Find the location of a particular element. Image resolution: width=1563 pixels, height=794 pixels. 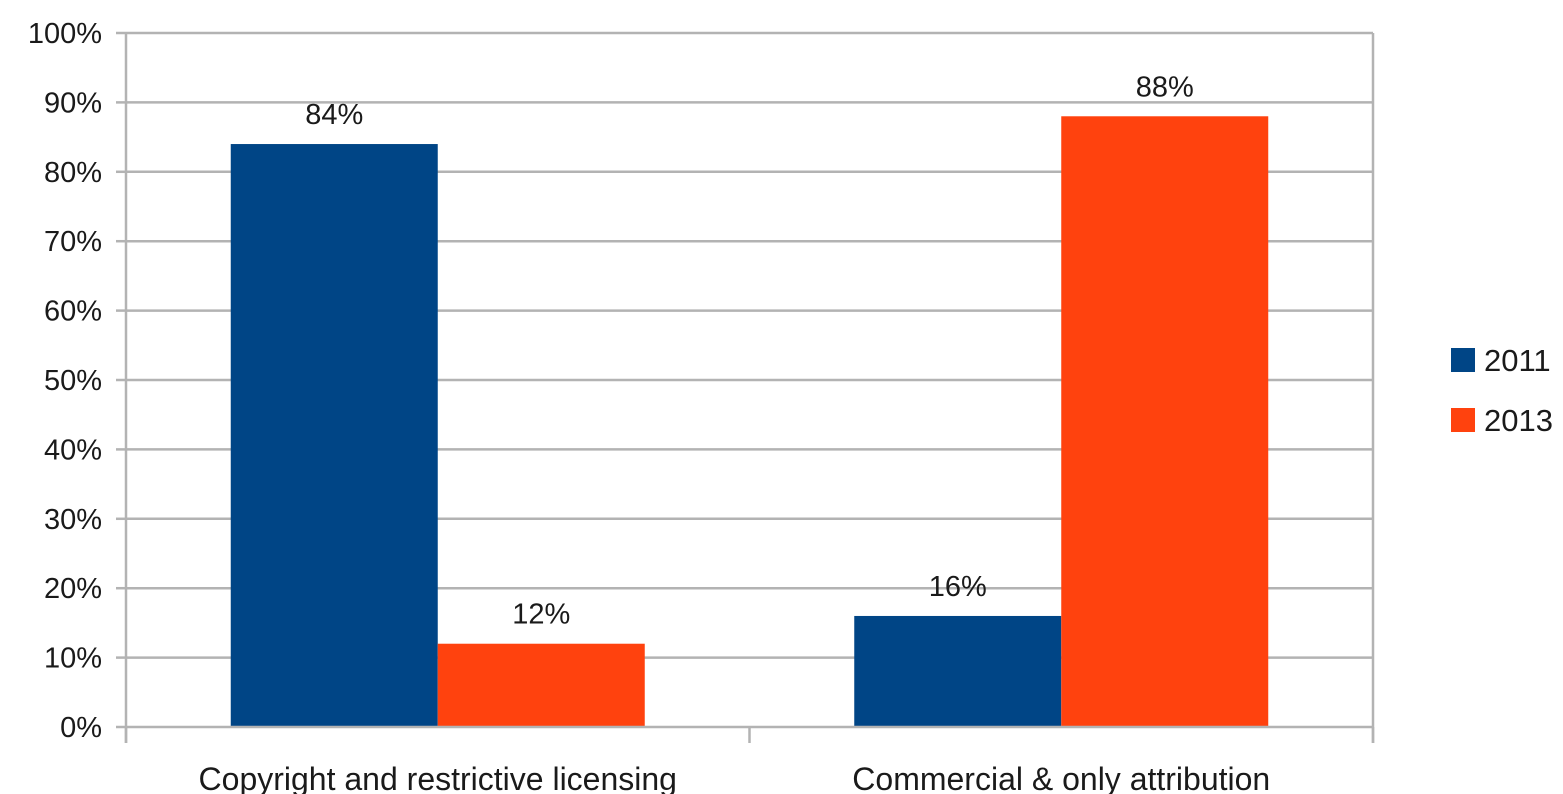

data-label: 16% is located at coordinates (958, 587).